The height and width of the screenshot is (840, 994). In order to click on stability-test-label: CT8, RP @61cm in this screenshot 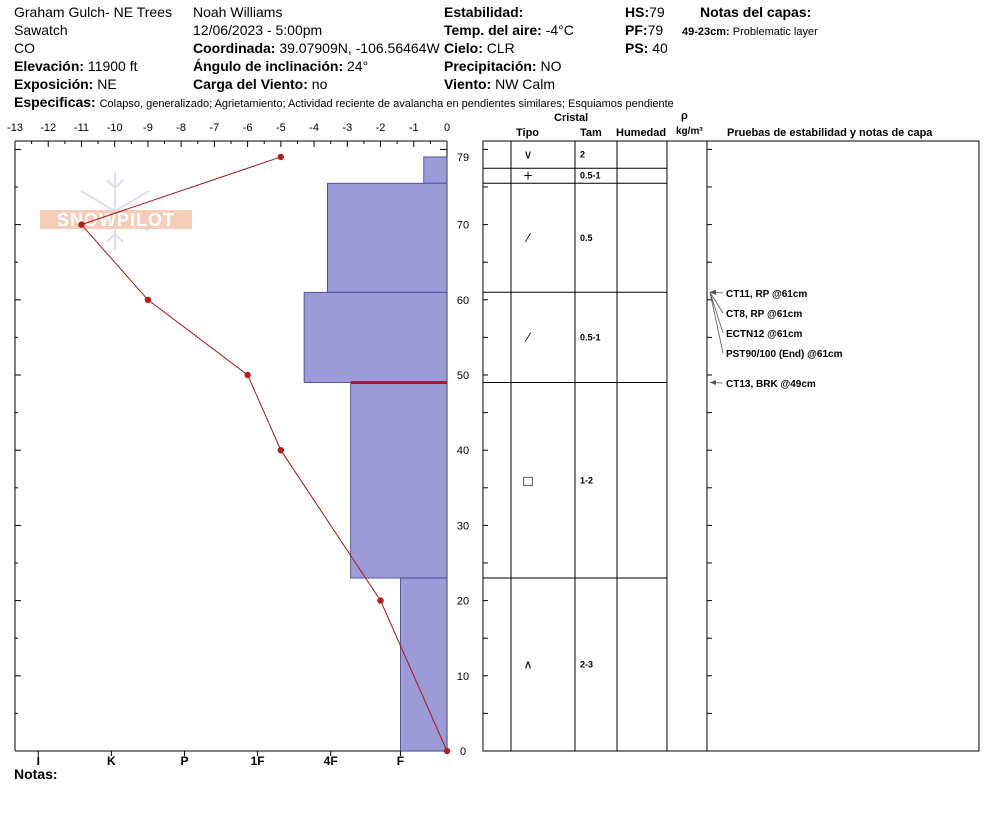, I will do `click(764, 314)`.